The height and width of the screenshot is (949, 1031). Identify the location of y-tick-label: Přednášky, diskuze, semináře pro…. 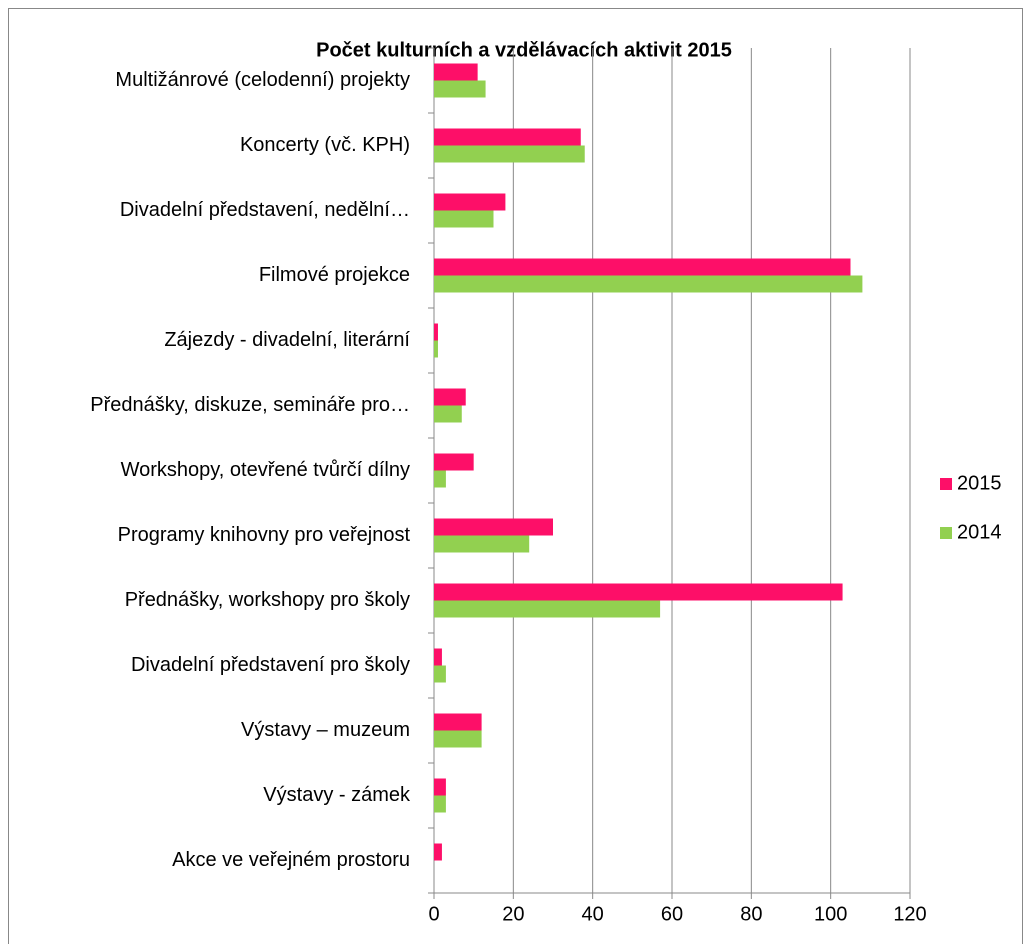
(250, 405).